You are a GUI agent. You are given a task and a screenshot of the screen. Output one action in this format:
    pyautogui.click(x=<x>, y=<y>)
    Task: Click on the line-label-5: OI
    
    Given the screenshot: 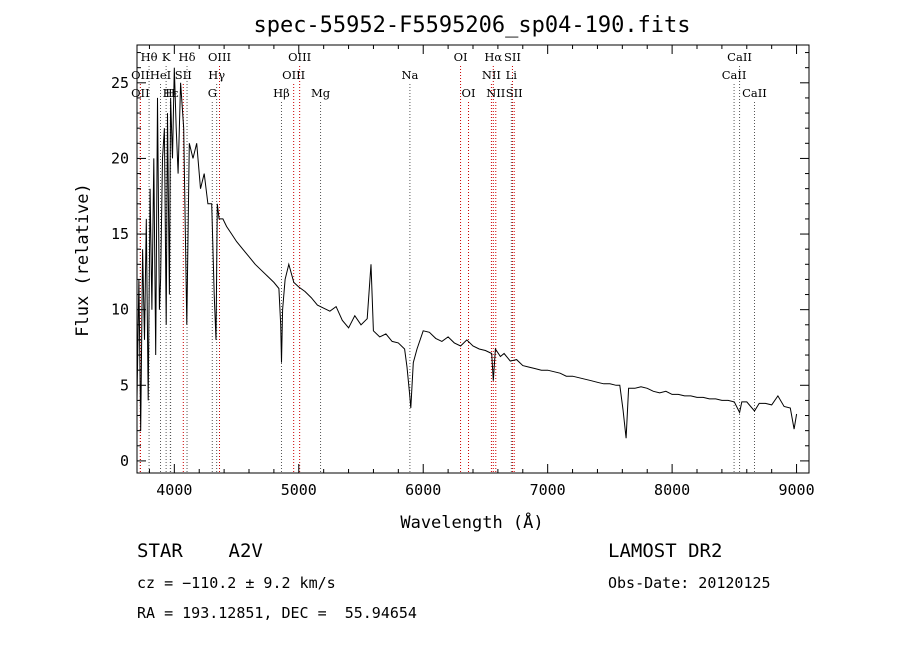 What is the action you would take?
    pyautogui.click(x=461, y=57)
    